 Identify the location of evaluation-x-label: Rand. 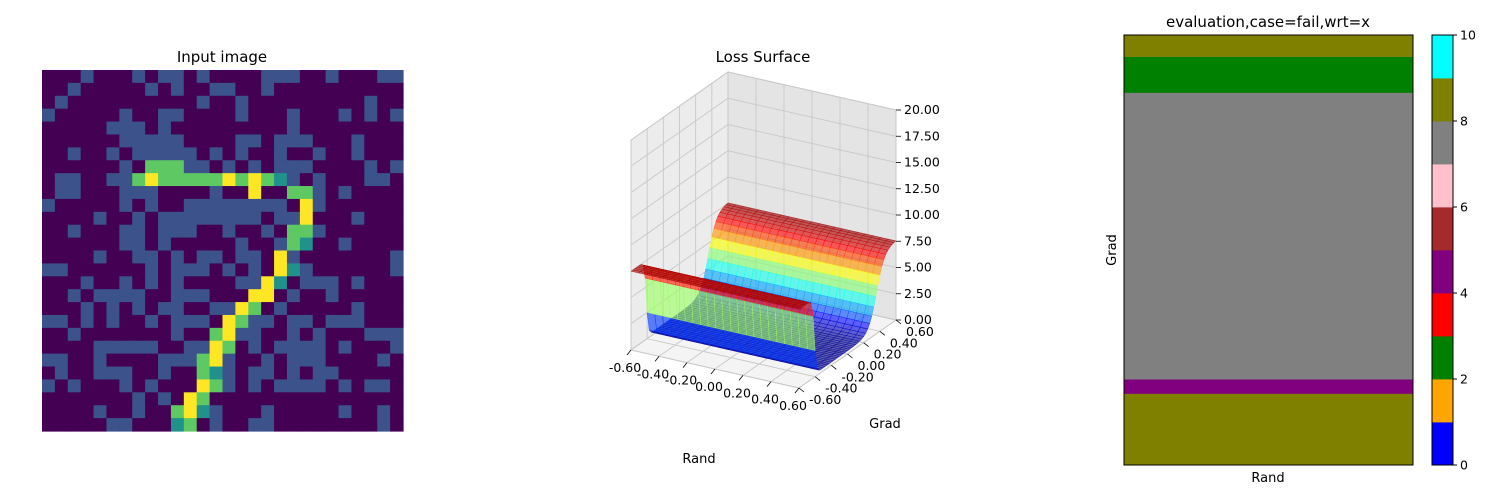
(1267, 478).